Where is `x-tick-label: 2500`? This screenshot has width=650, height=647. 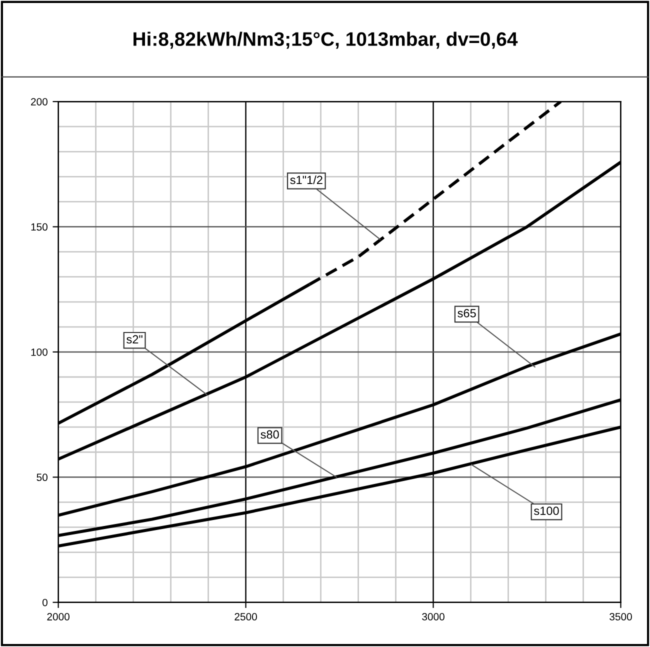 x-tick-label: 2500 is located at coordinates (245, 616).